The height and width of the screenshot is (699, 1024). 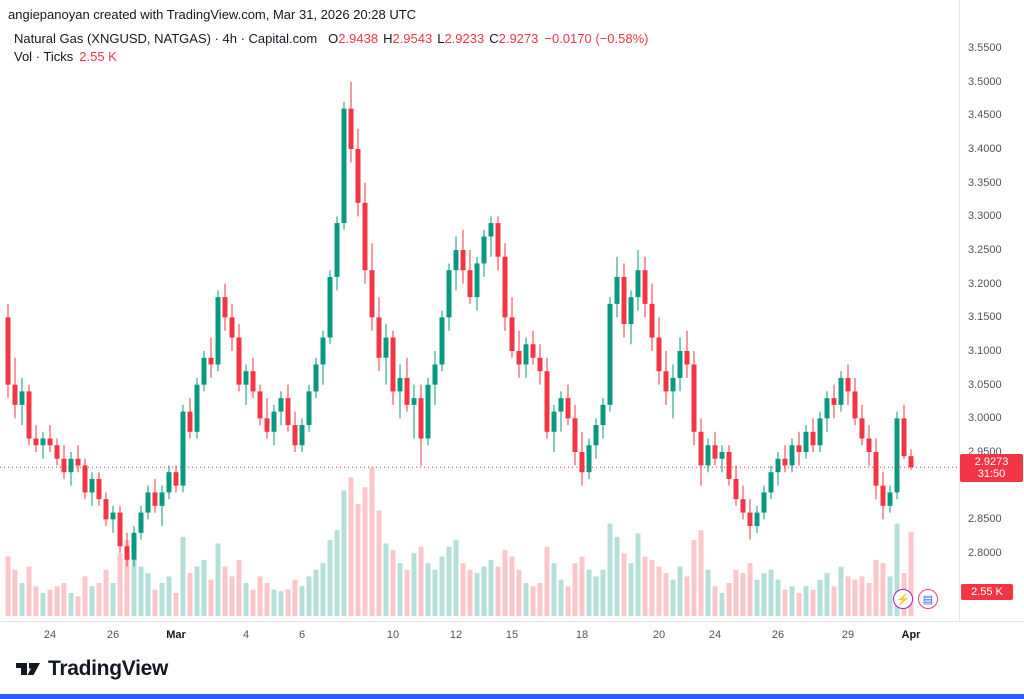 I want to click on media-badge-icon: ▤, so click(x=928, y=599).